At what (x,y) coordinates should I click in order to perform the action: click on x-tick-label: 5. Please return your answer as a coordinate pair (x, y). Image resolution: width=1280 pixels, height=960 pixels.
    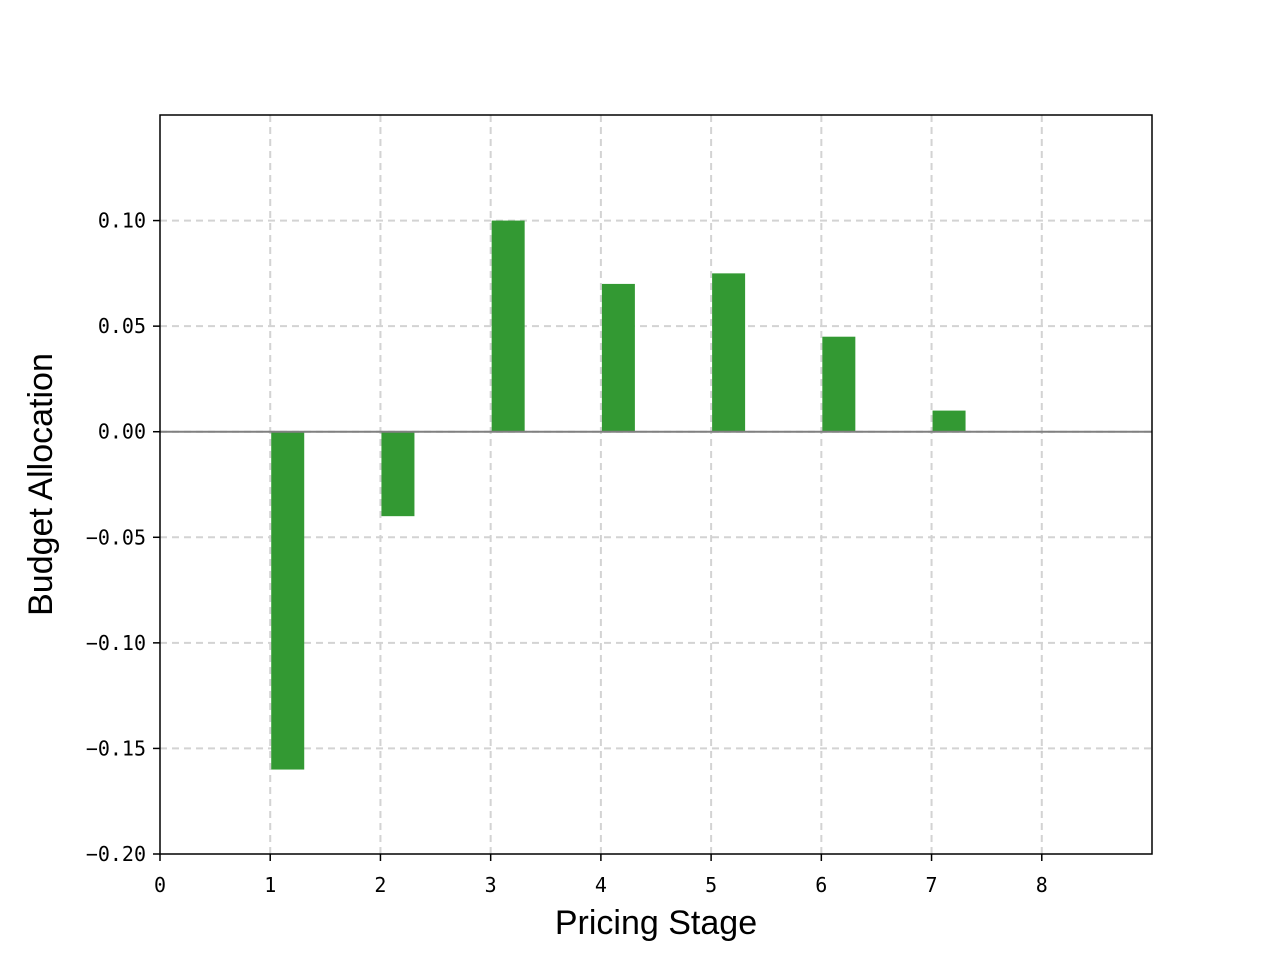
    Looking at the image, I should click on (711, 885).